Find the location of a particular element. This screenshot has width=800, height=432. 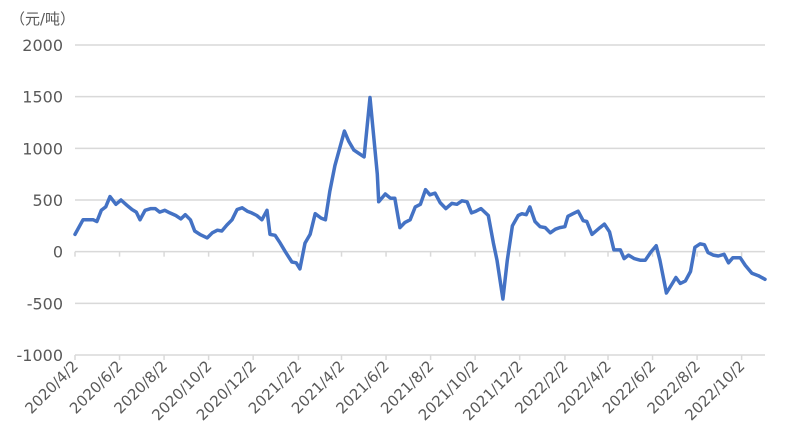

y-tick-label: 2000 is located at coordinates (42, 45).